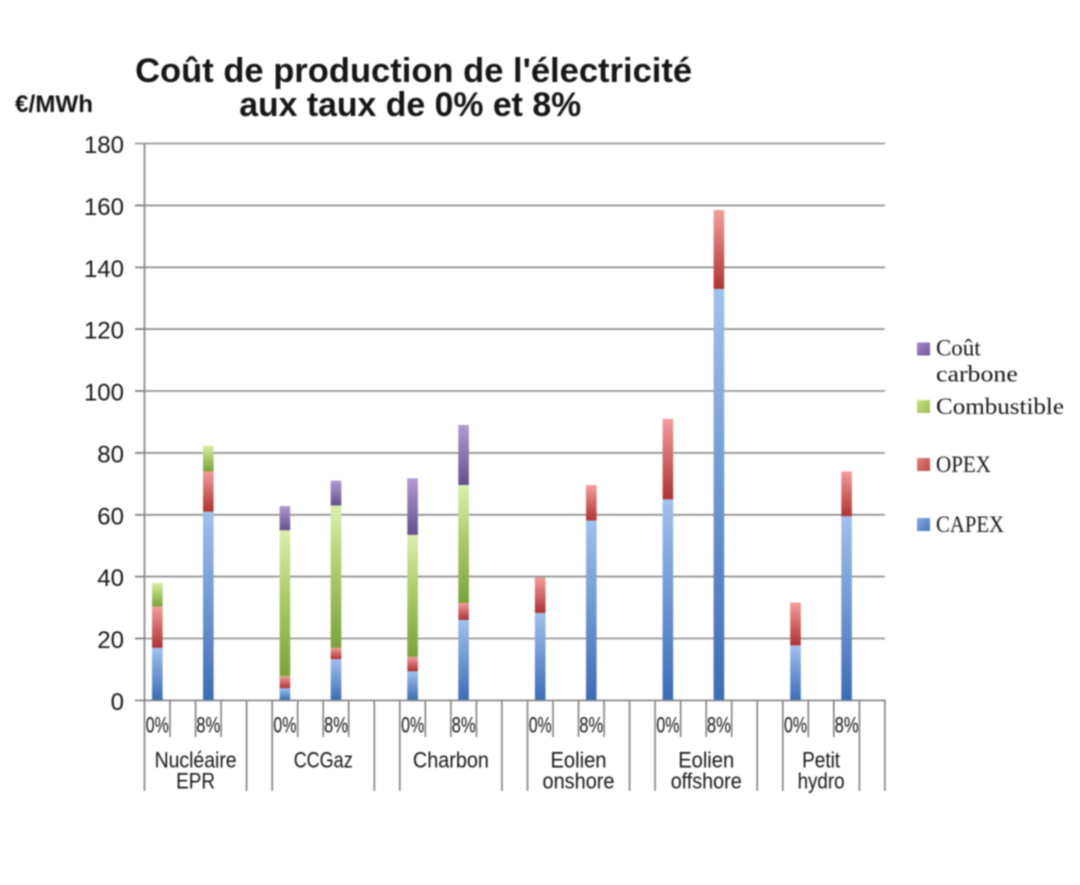 Image resolution: width=1080 pixels, height=885 pixels. Describe the element at coordinates (54, 104) in the screenshot. I see `svg-text: €/MWh` at that location.